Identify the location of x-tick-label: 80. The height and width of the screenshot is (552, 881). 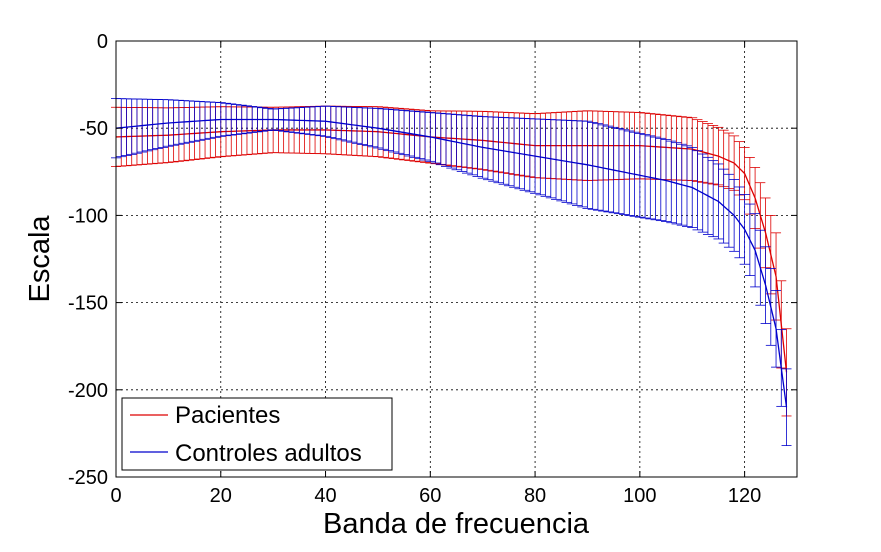
(535, 496).